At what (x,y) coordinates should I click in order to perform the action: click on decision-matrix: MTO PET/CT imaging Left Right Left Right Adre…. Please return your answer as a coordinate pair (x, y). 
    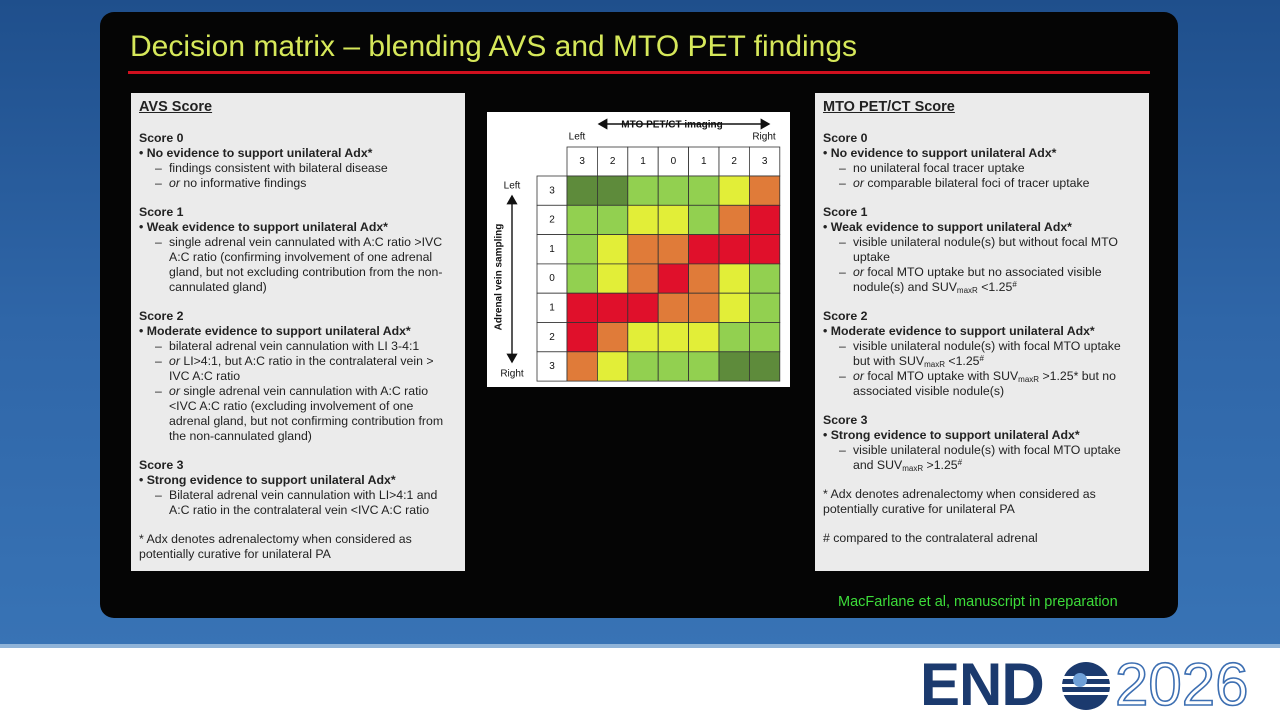
    Looking at the image, I should click on (637, 250).